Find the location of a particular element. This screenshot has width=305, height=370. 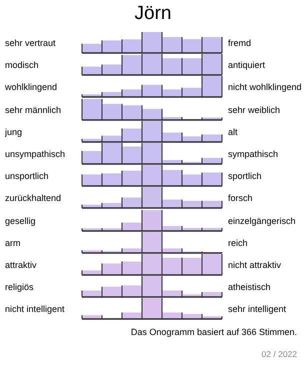

y2-axis-title: alt is located at coordinates (233, 131).